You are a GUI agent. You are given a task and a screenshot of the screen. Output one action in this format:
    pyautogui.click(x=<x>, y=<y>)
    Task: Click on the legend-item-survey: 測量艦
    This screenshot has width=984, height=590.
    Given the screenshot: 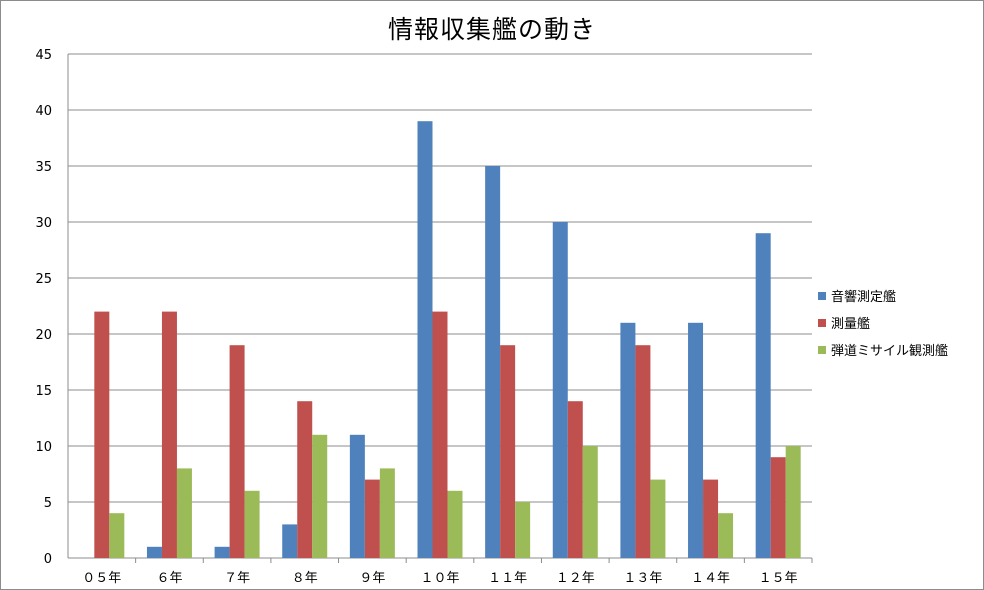 What is the action you would take?
    pyautogui.click(x=883, y=322)
    